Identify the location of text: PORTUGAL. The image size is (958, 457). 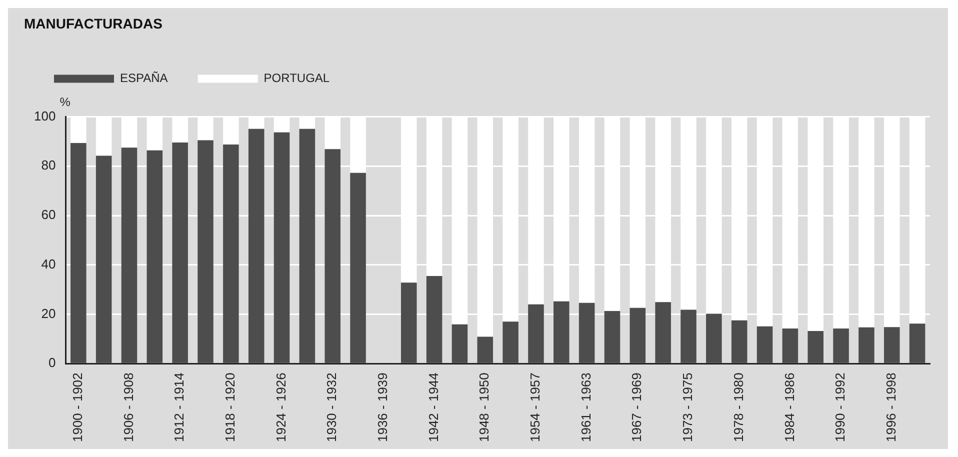
(297, 78).